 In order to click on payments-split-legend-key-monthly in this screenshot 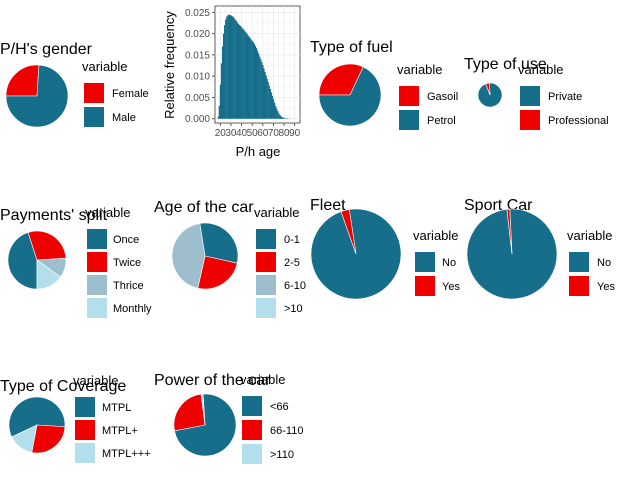, I will do `click(97, 308)`.